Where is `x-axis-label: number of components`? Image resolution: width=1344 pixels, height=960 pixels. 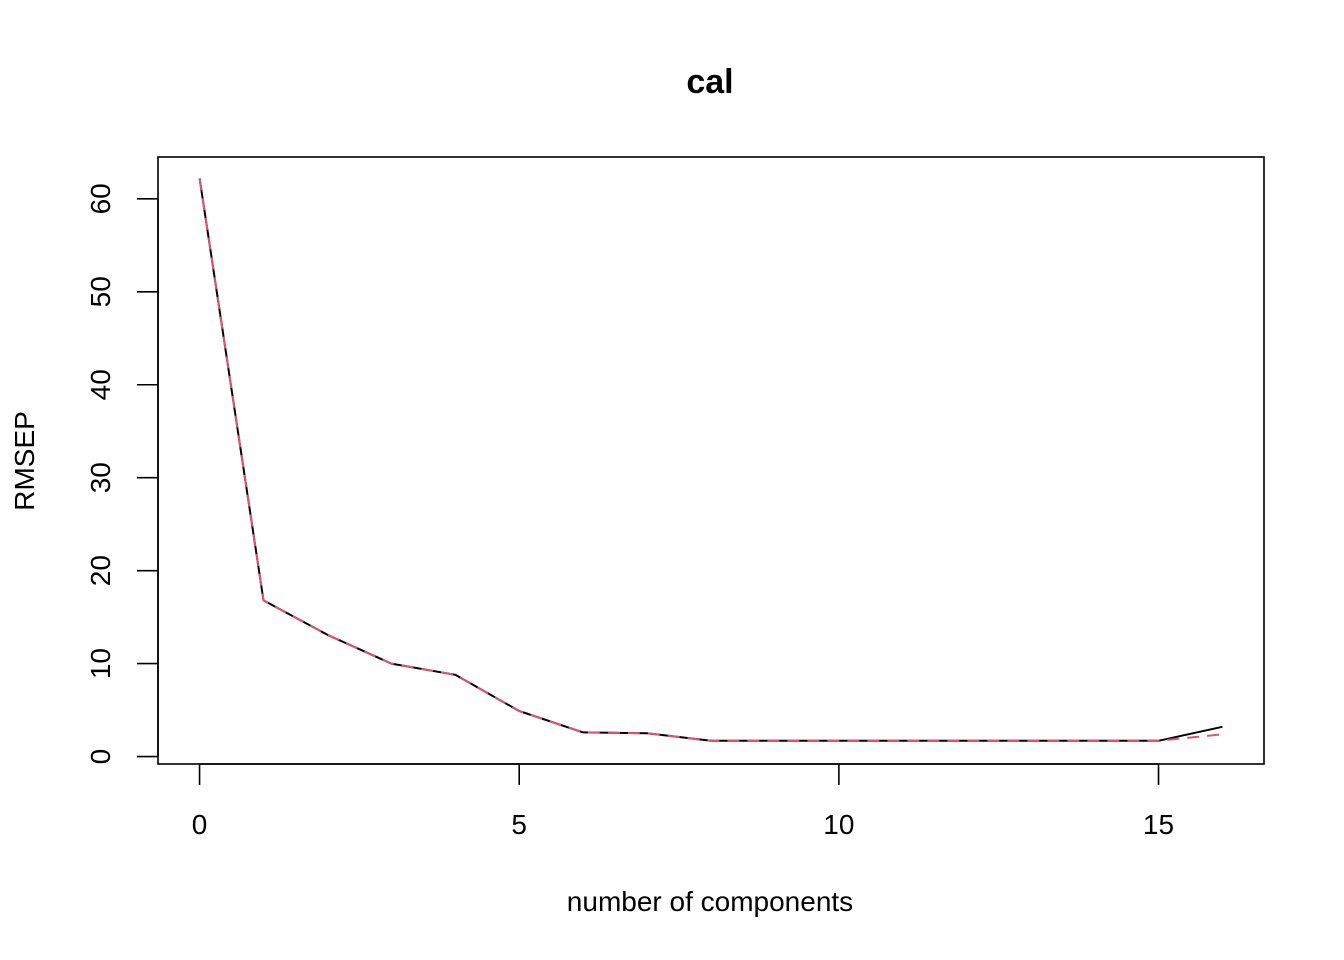
x-axis-label: number of components is located at coordinates (710, 901).